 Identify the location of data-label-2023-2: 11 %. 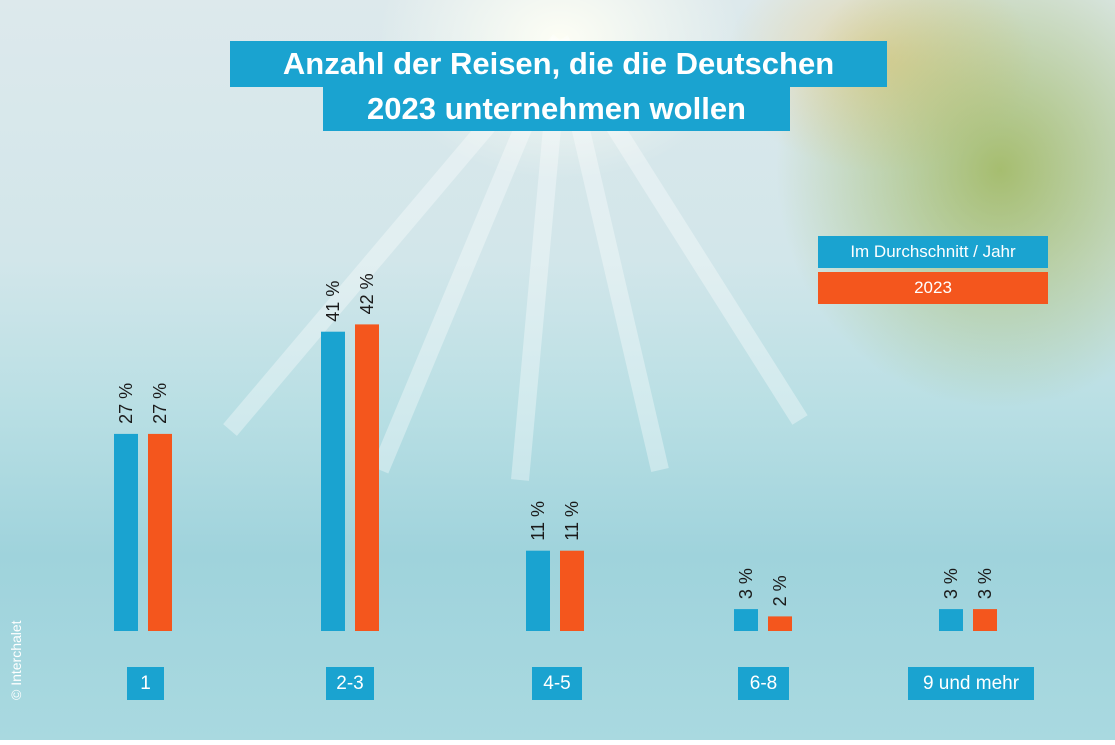
(572, 521).